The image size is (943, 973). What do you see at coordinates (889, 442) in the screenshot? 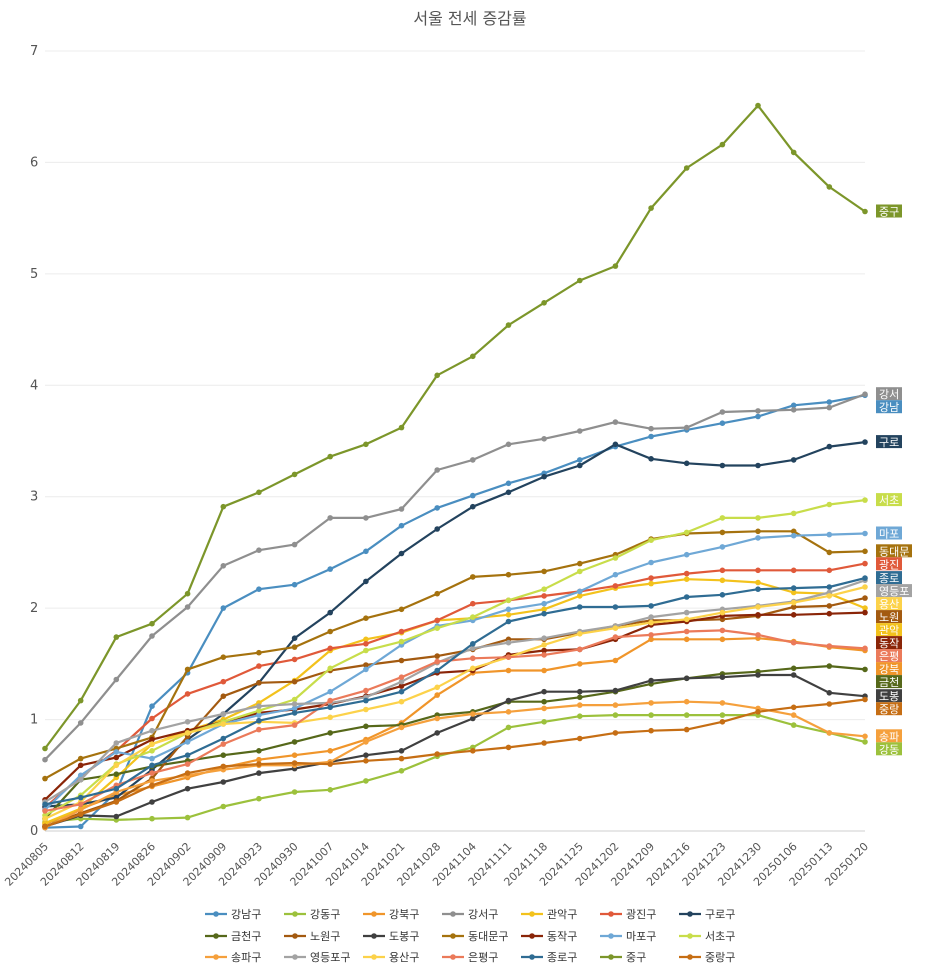
I see `end-tag-label: 구로` at bounding box center [889, 442].